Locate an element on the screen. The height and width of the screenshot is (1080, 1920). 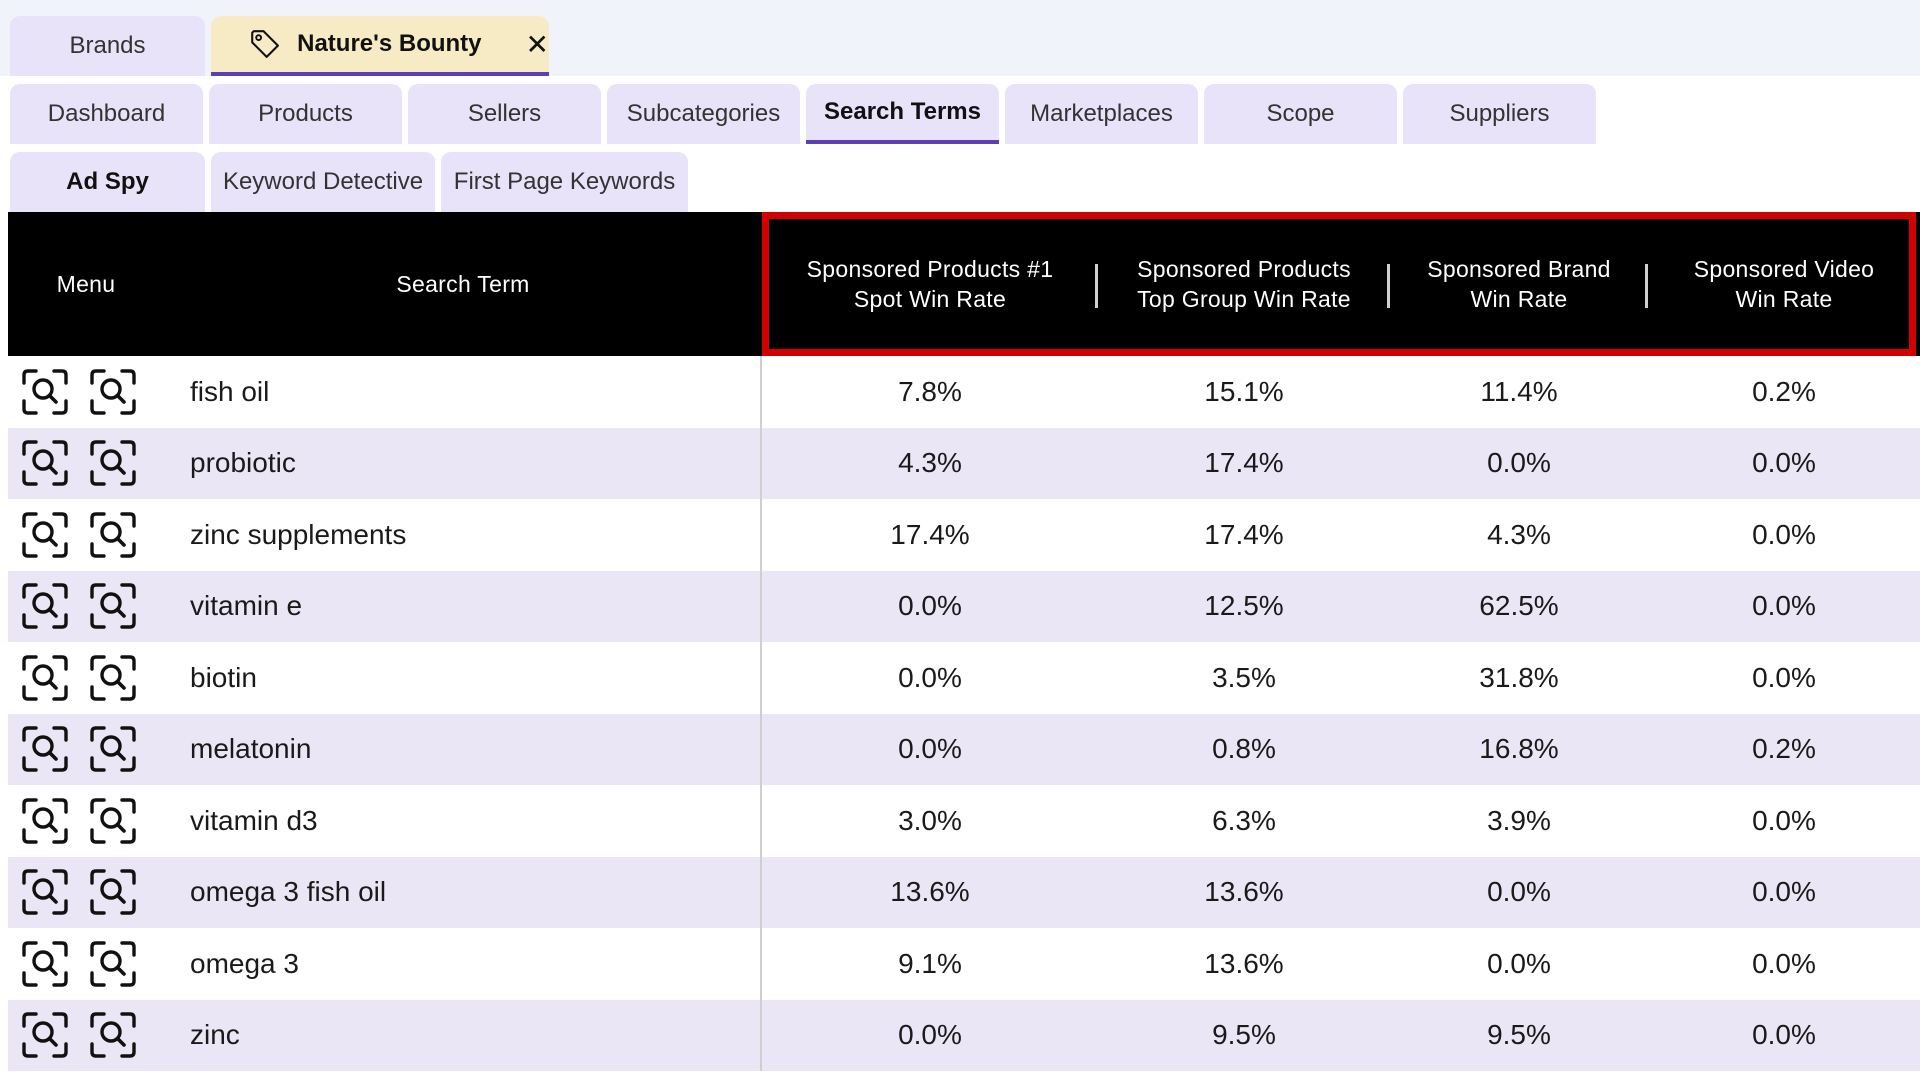
tab-label: Dashboard is located at coordinates (106, 113).